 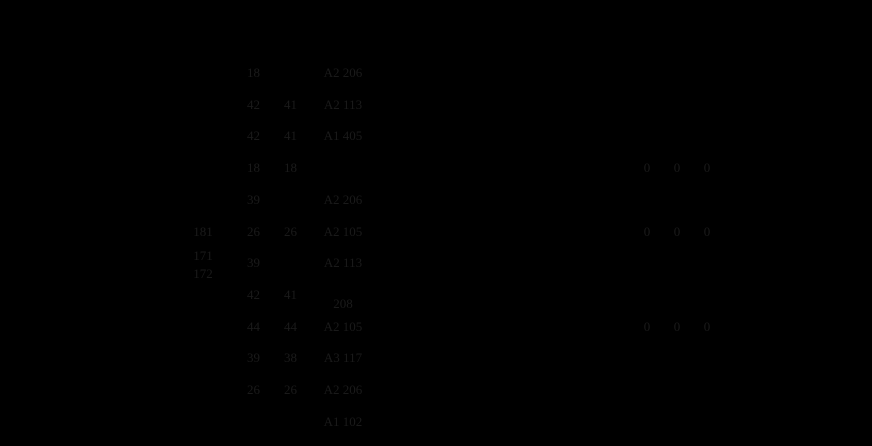 I want to click on table-row: 42 41 208, so click(x=436, y=298).